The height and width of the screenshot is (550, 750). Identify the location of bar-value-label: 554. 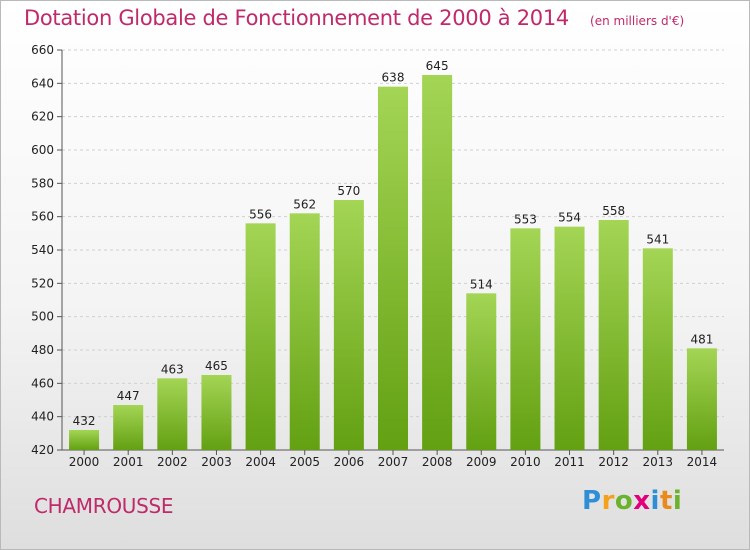
(569, 218).